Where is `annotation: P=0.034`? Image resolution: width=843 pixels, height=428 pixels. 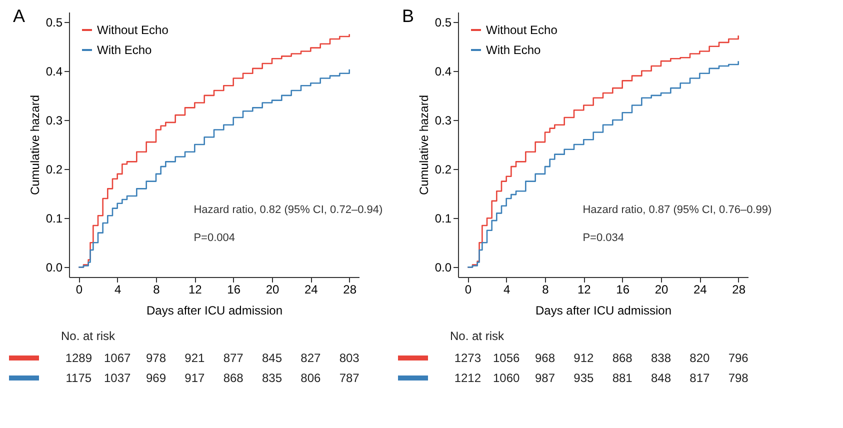
annotation: P=0.034 is located at coordinates (603, 238).